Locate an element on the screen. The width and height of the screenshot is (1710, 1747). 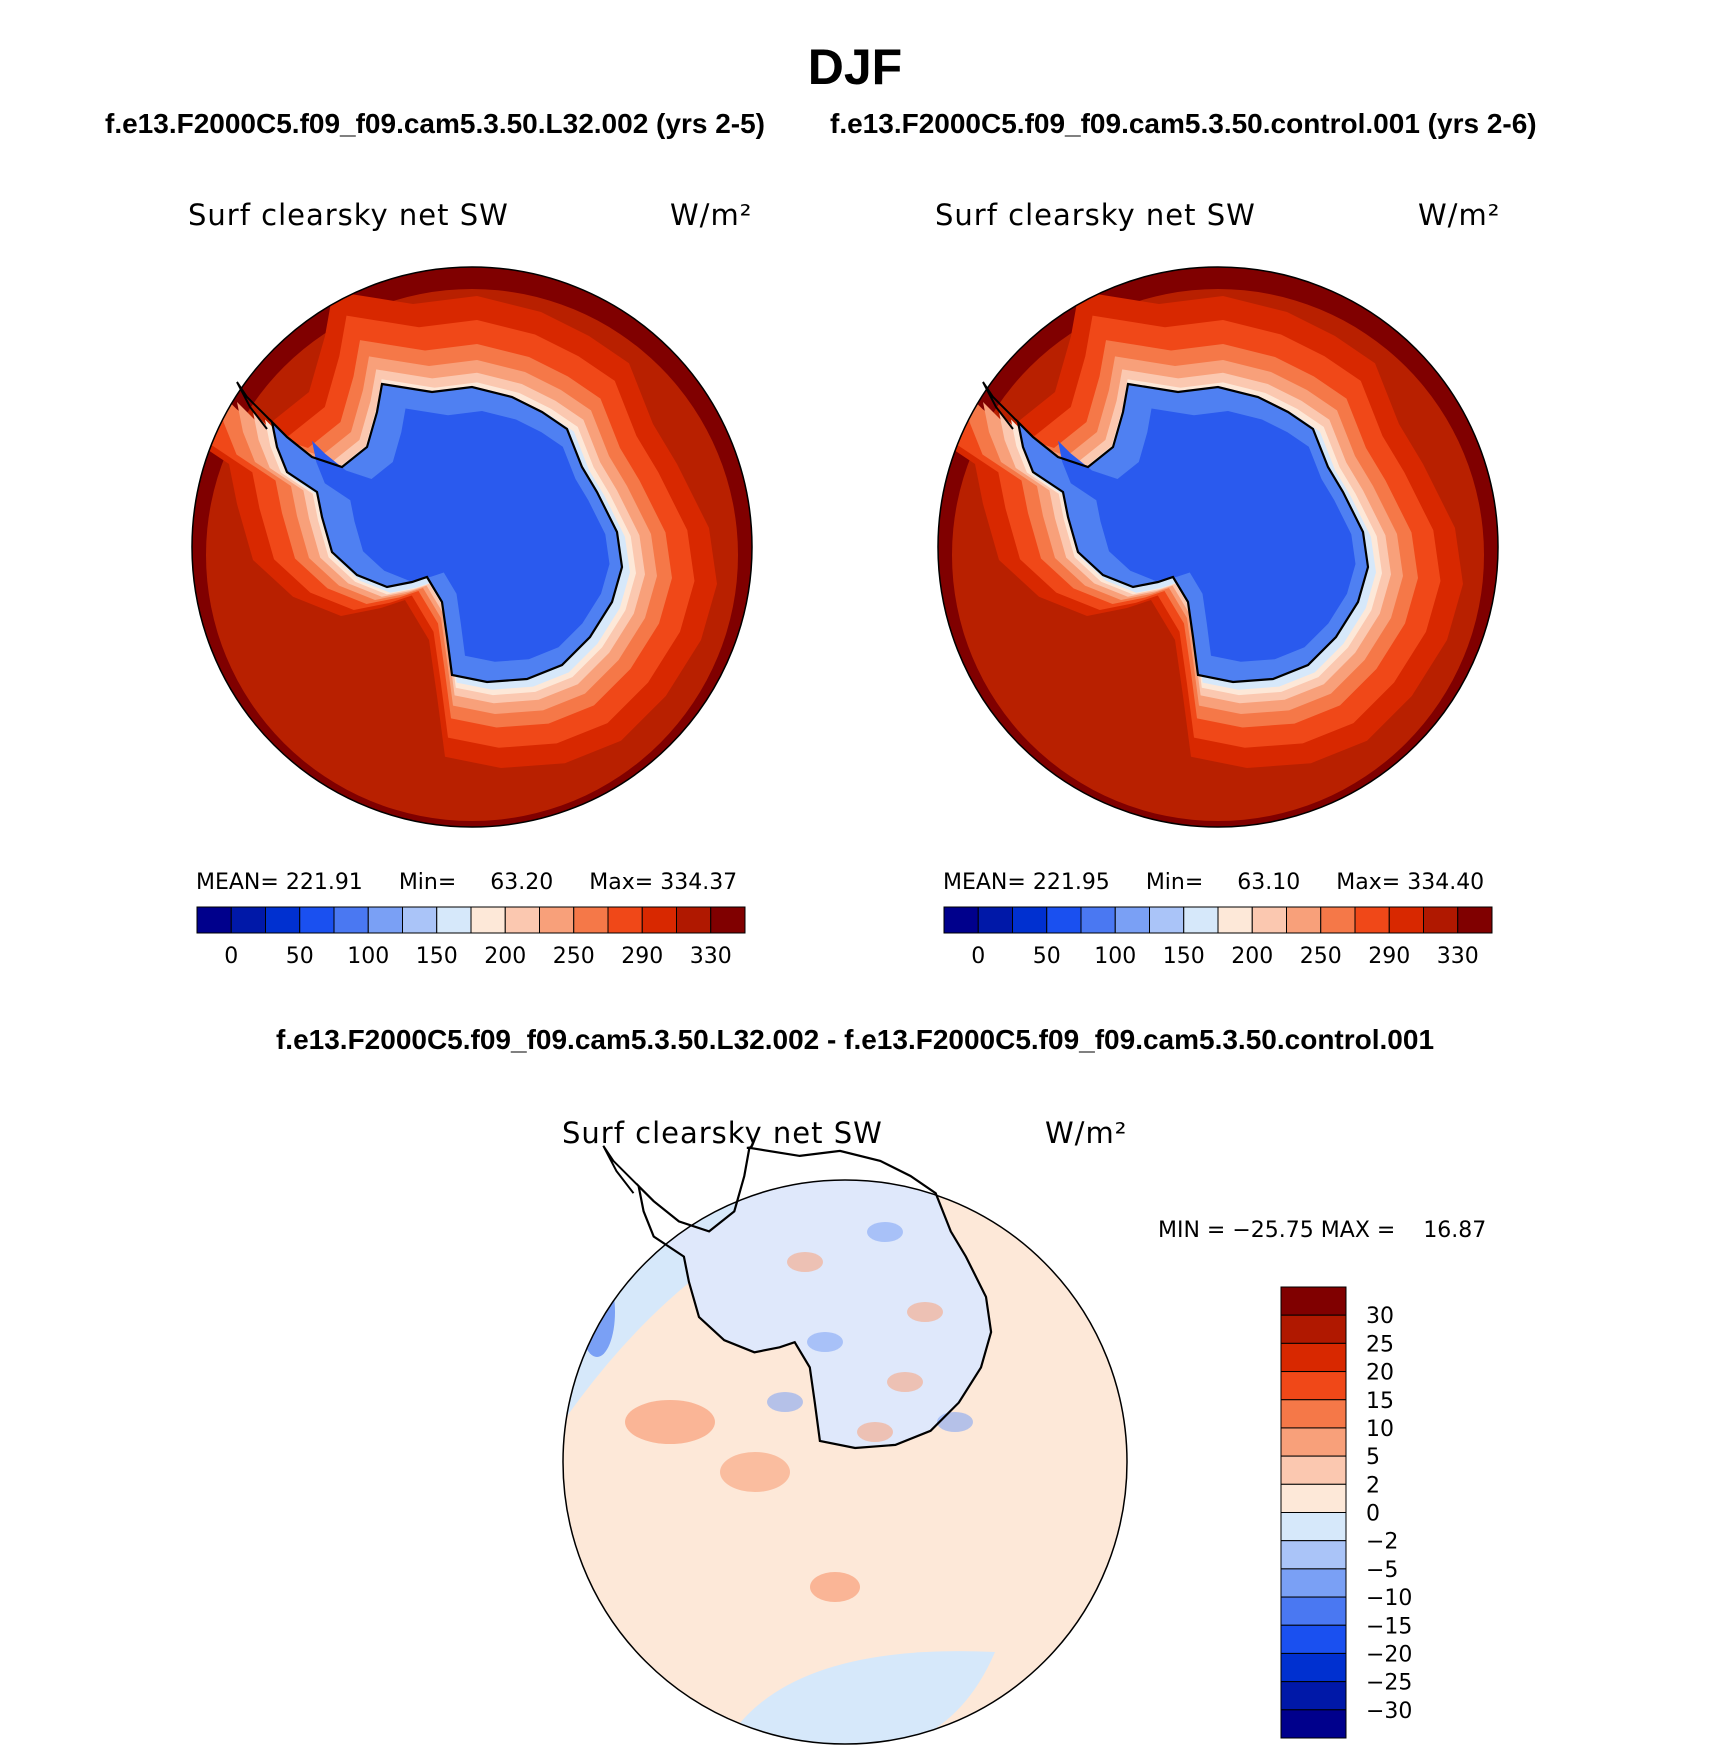
colorbar-tick-label-1: 50 is located at coordinates (300, 956).